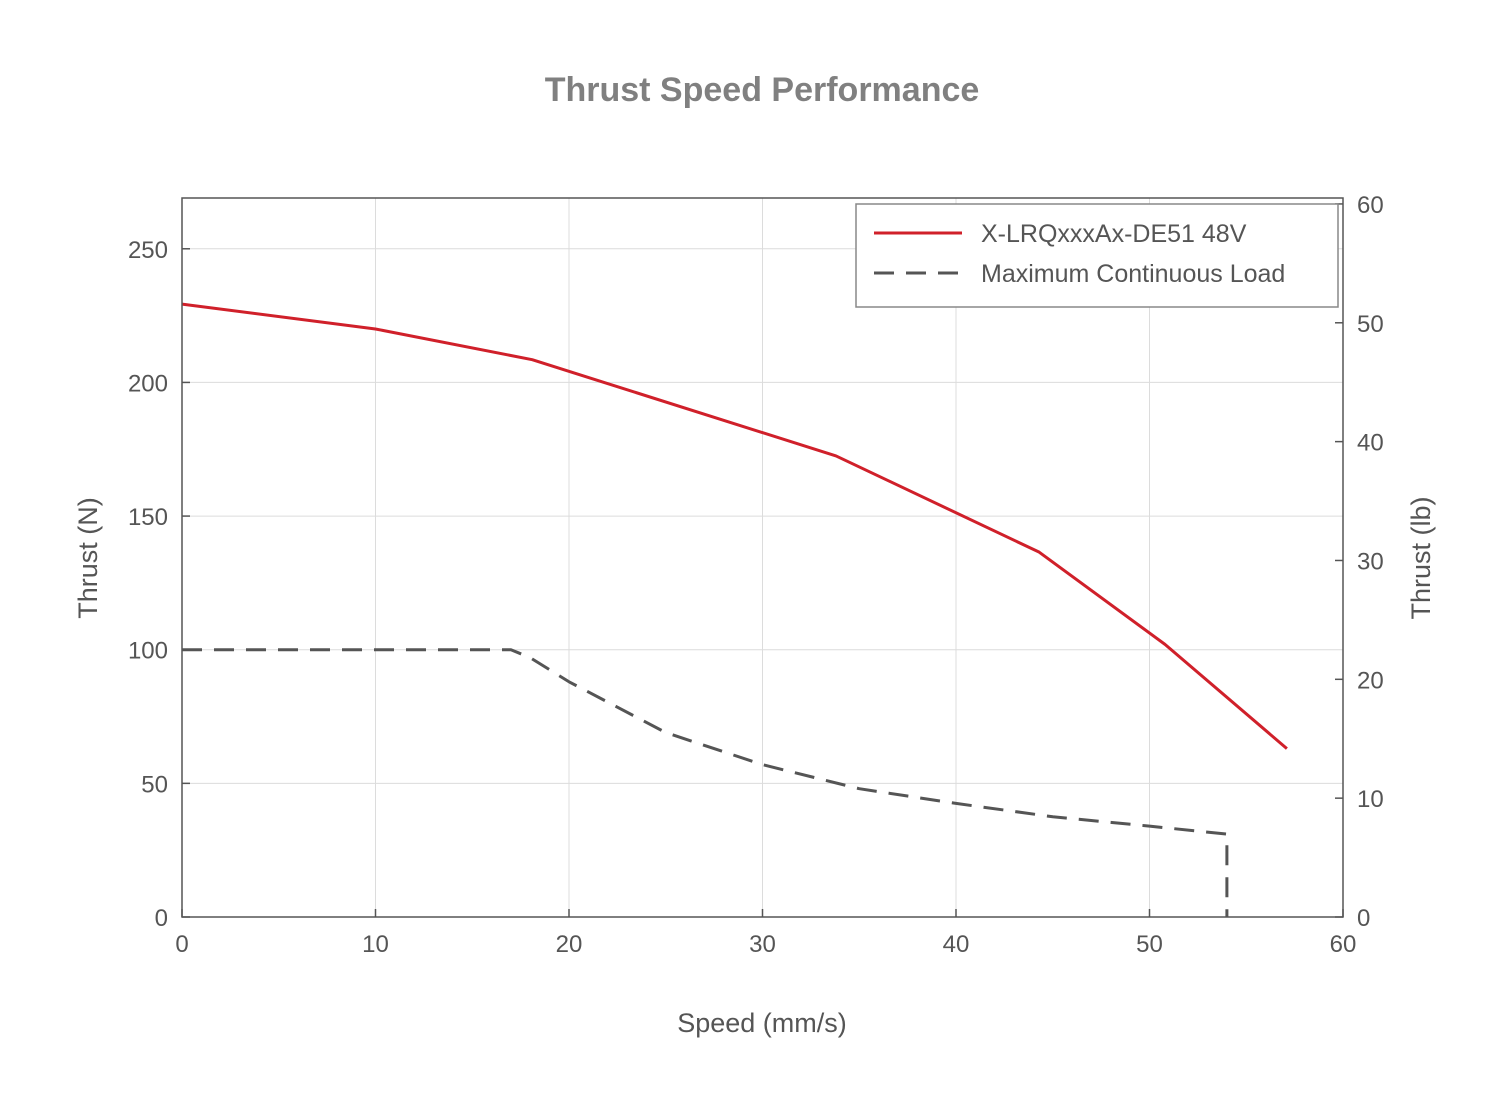  Describe the element at coordinates (1370, 561) in the screenshot. I see `y-right-tick-label: 30` at that location.